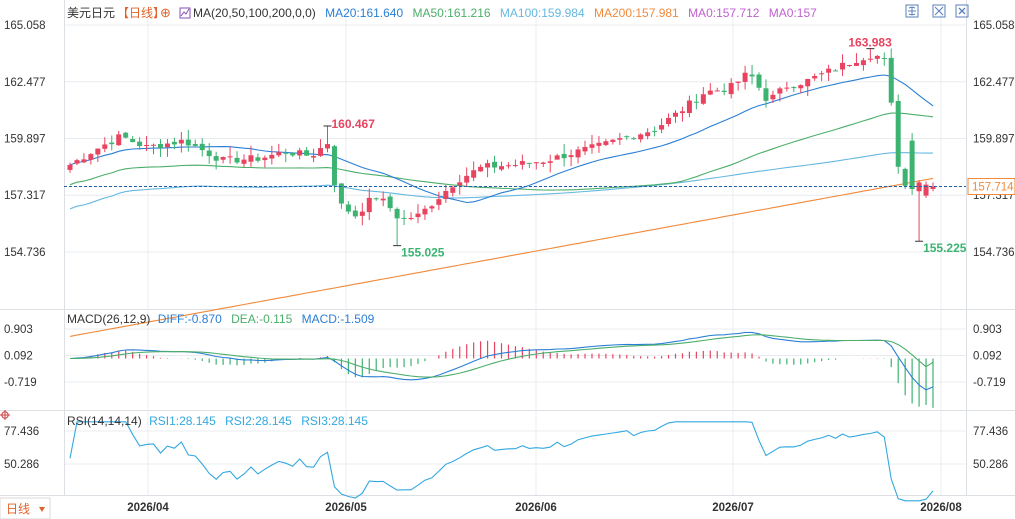 This screenshot has height=519, width=1015. What do you see at coordinates (636, 13) in the screenshot?
I see `ma200-value: MA200:157.981` at bounding box center [636, 13].